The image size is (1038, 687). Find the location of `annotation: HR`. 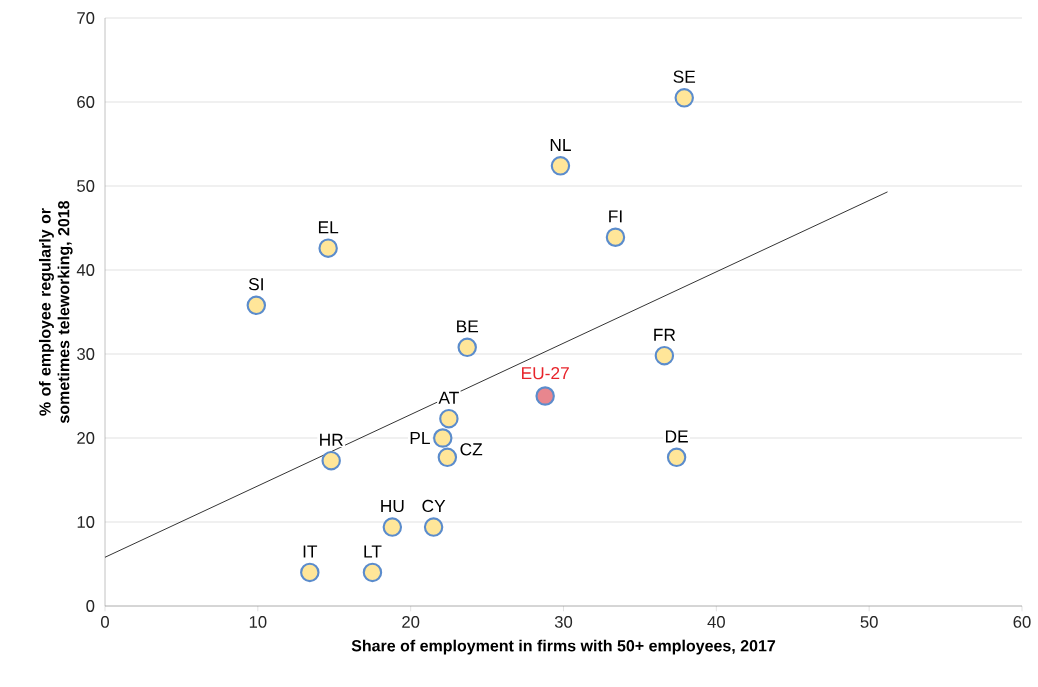

annotation: HR is located at coordinates (331, 439).